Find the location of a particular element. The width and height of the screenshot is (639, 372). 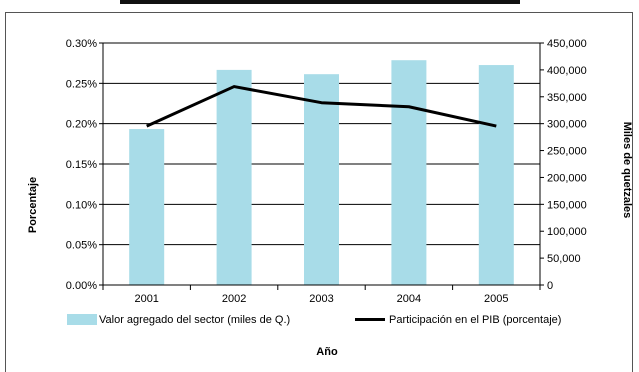

legend-swatch-bar is located at coordinates (82, 319).